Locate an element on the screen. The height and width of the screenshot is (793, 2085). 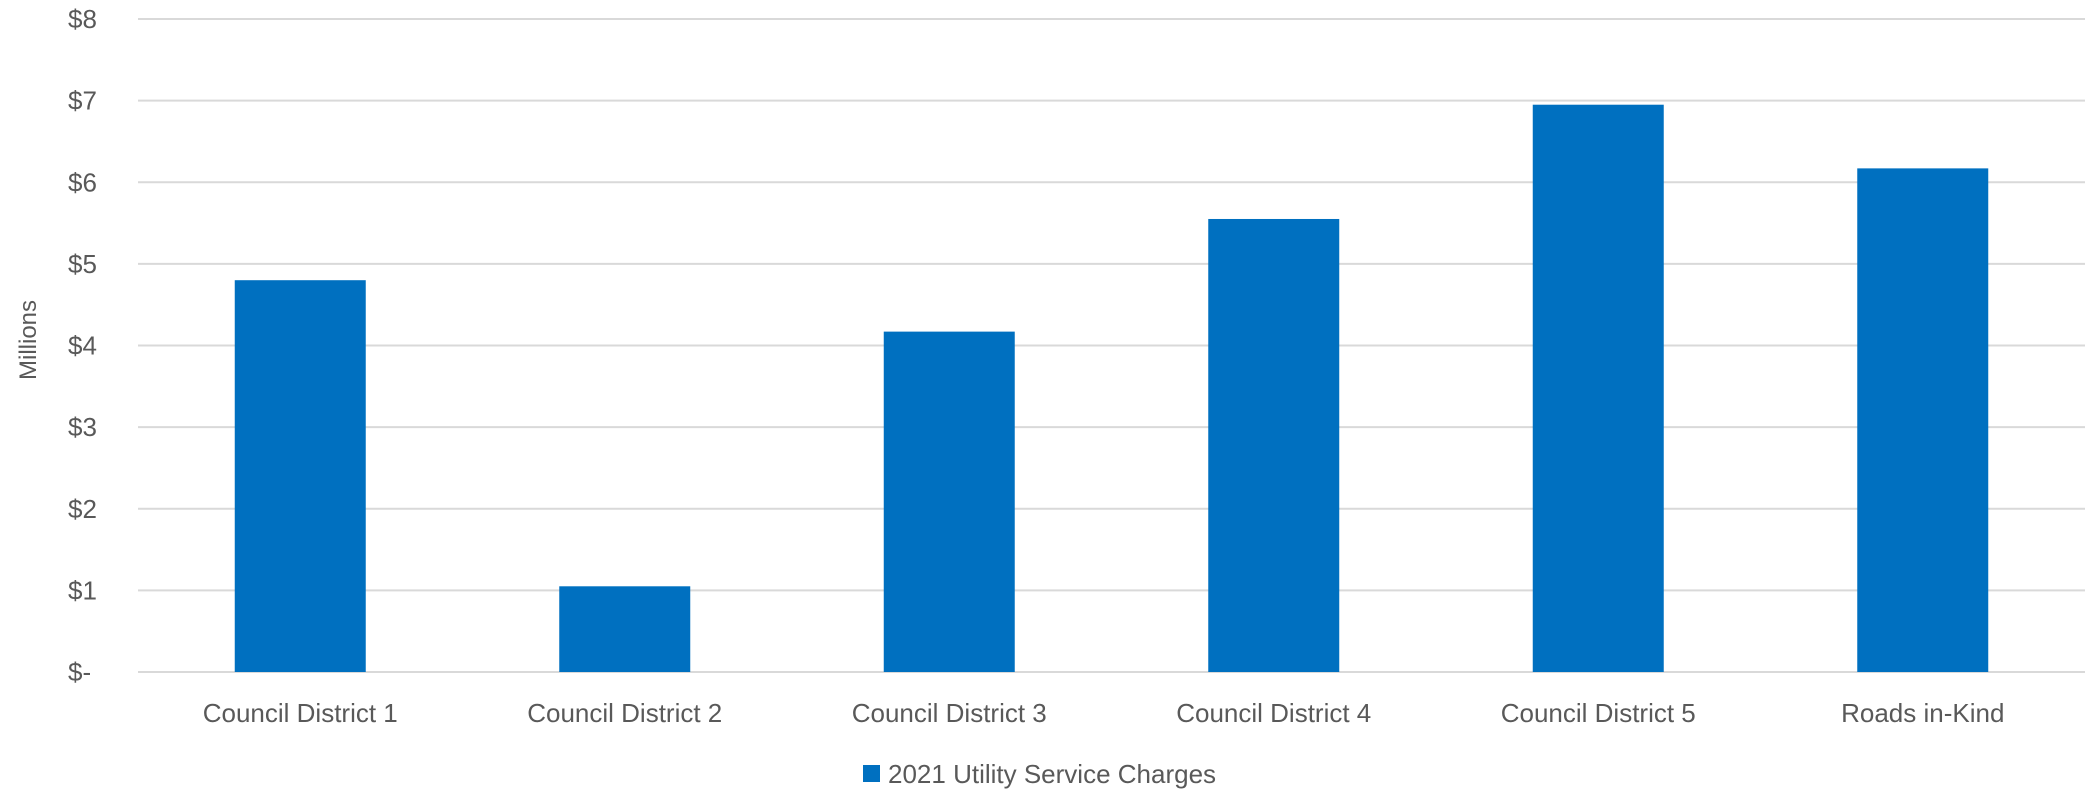
y-tick-label: $5 is located at coordinates (82, 264).